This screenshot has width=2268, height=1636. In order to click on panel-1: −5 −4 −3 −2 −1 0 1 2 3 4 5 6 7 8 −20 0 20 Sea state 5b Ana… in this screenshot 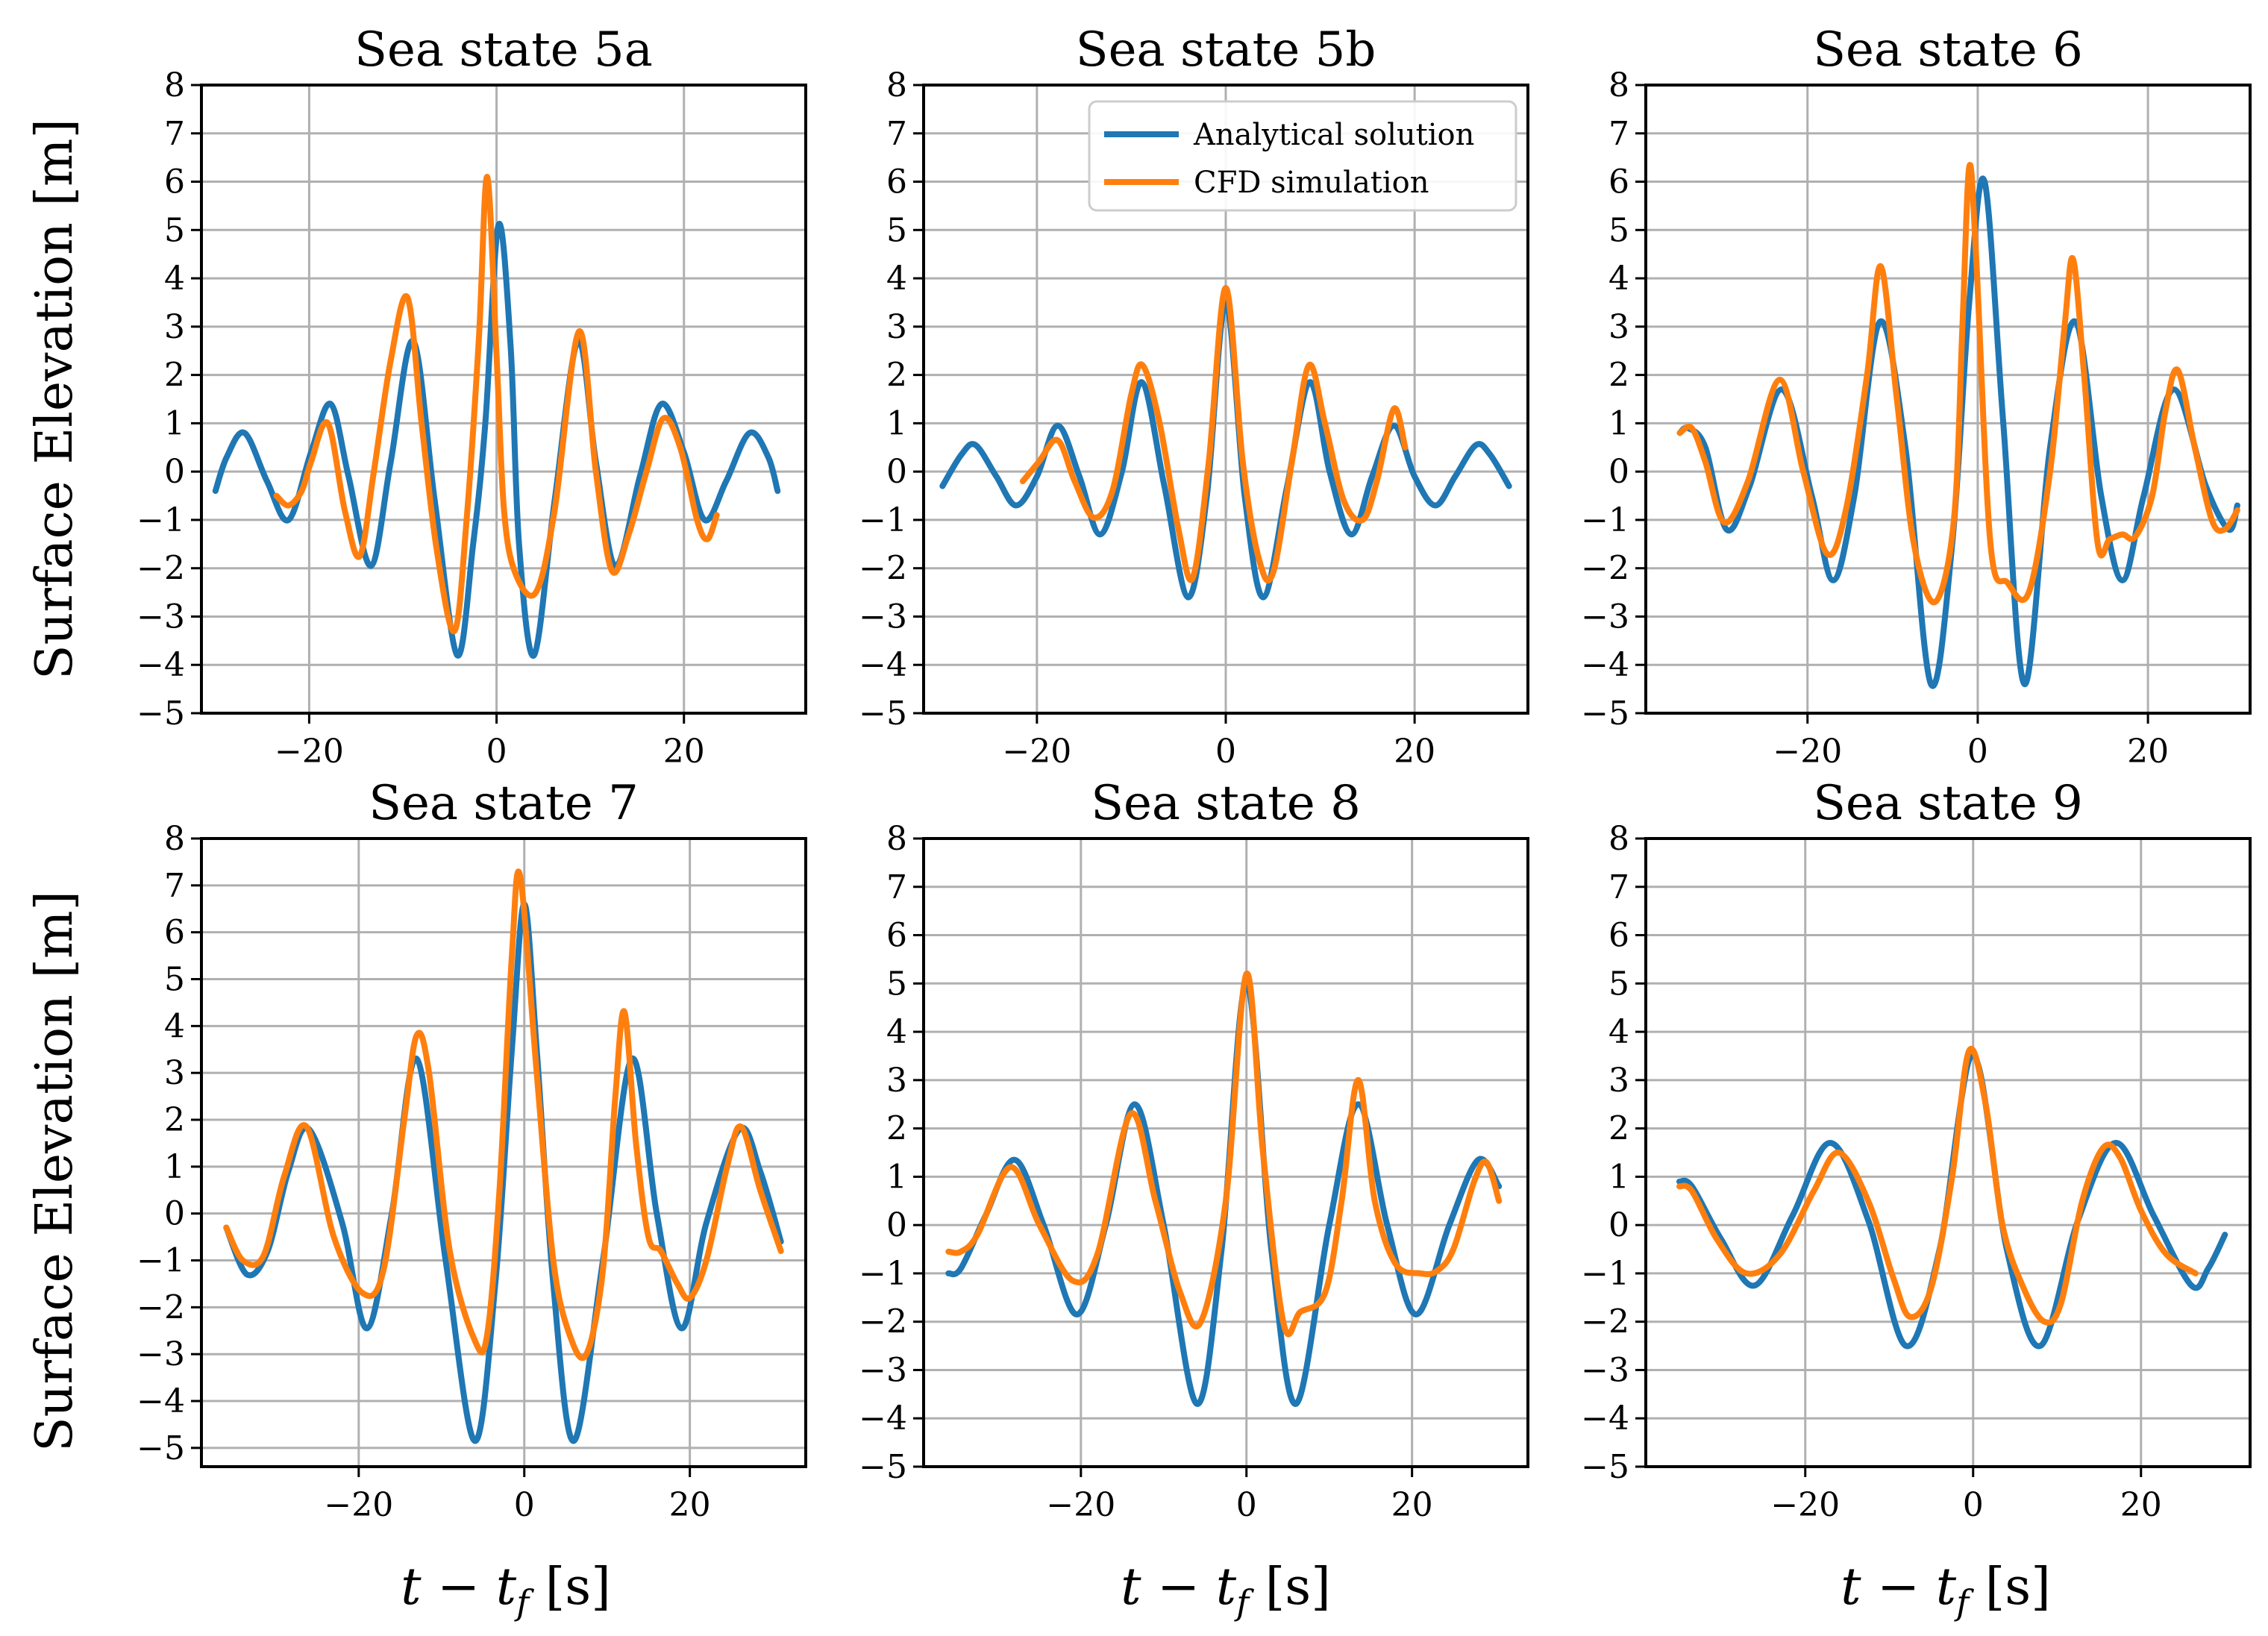, I will do `click(1194, 397)`.